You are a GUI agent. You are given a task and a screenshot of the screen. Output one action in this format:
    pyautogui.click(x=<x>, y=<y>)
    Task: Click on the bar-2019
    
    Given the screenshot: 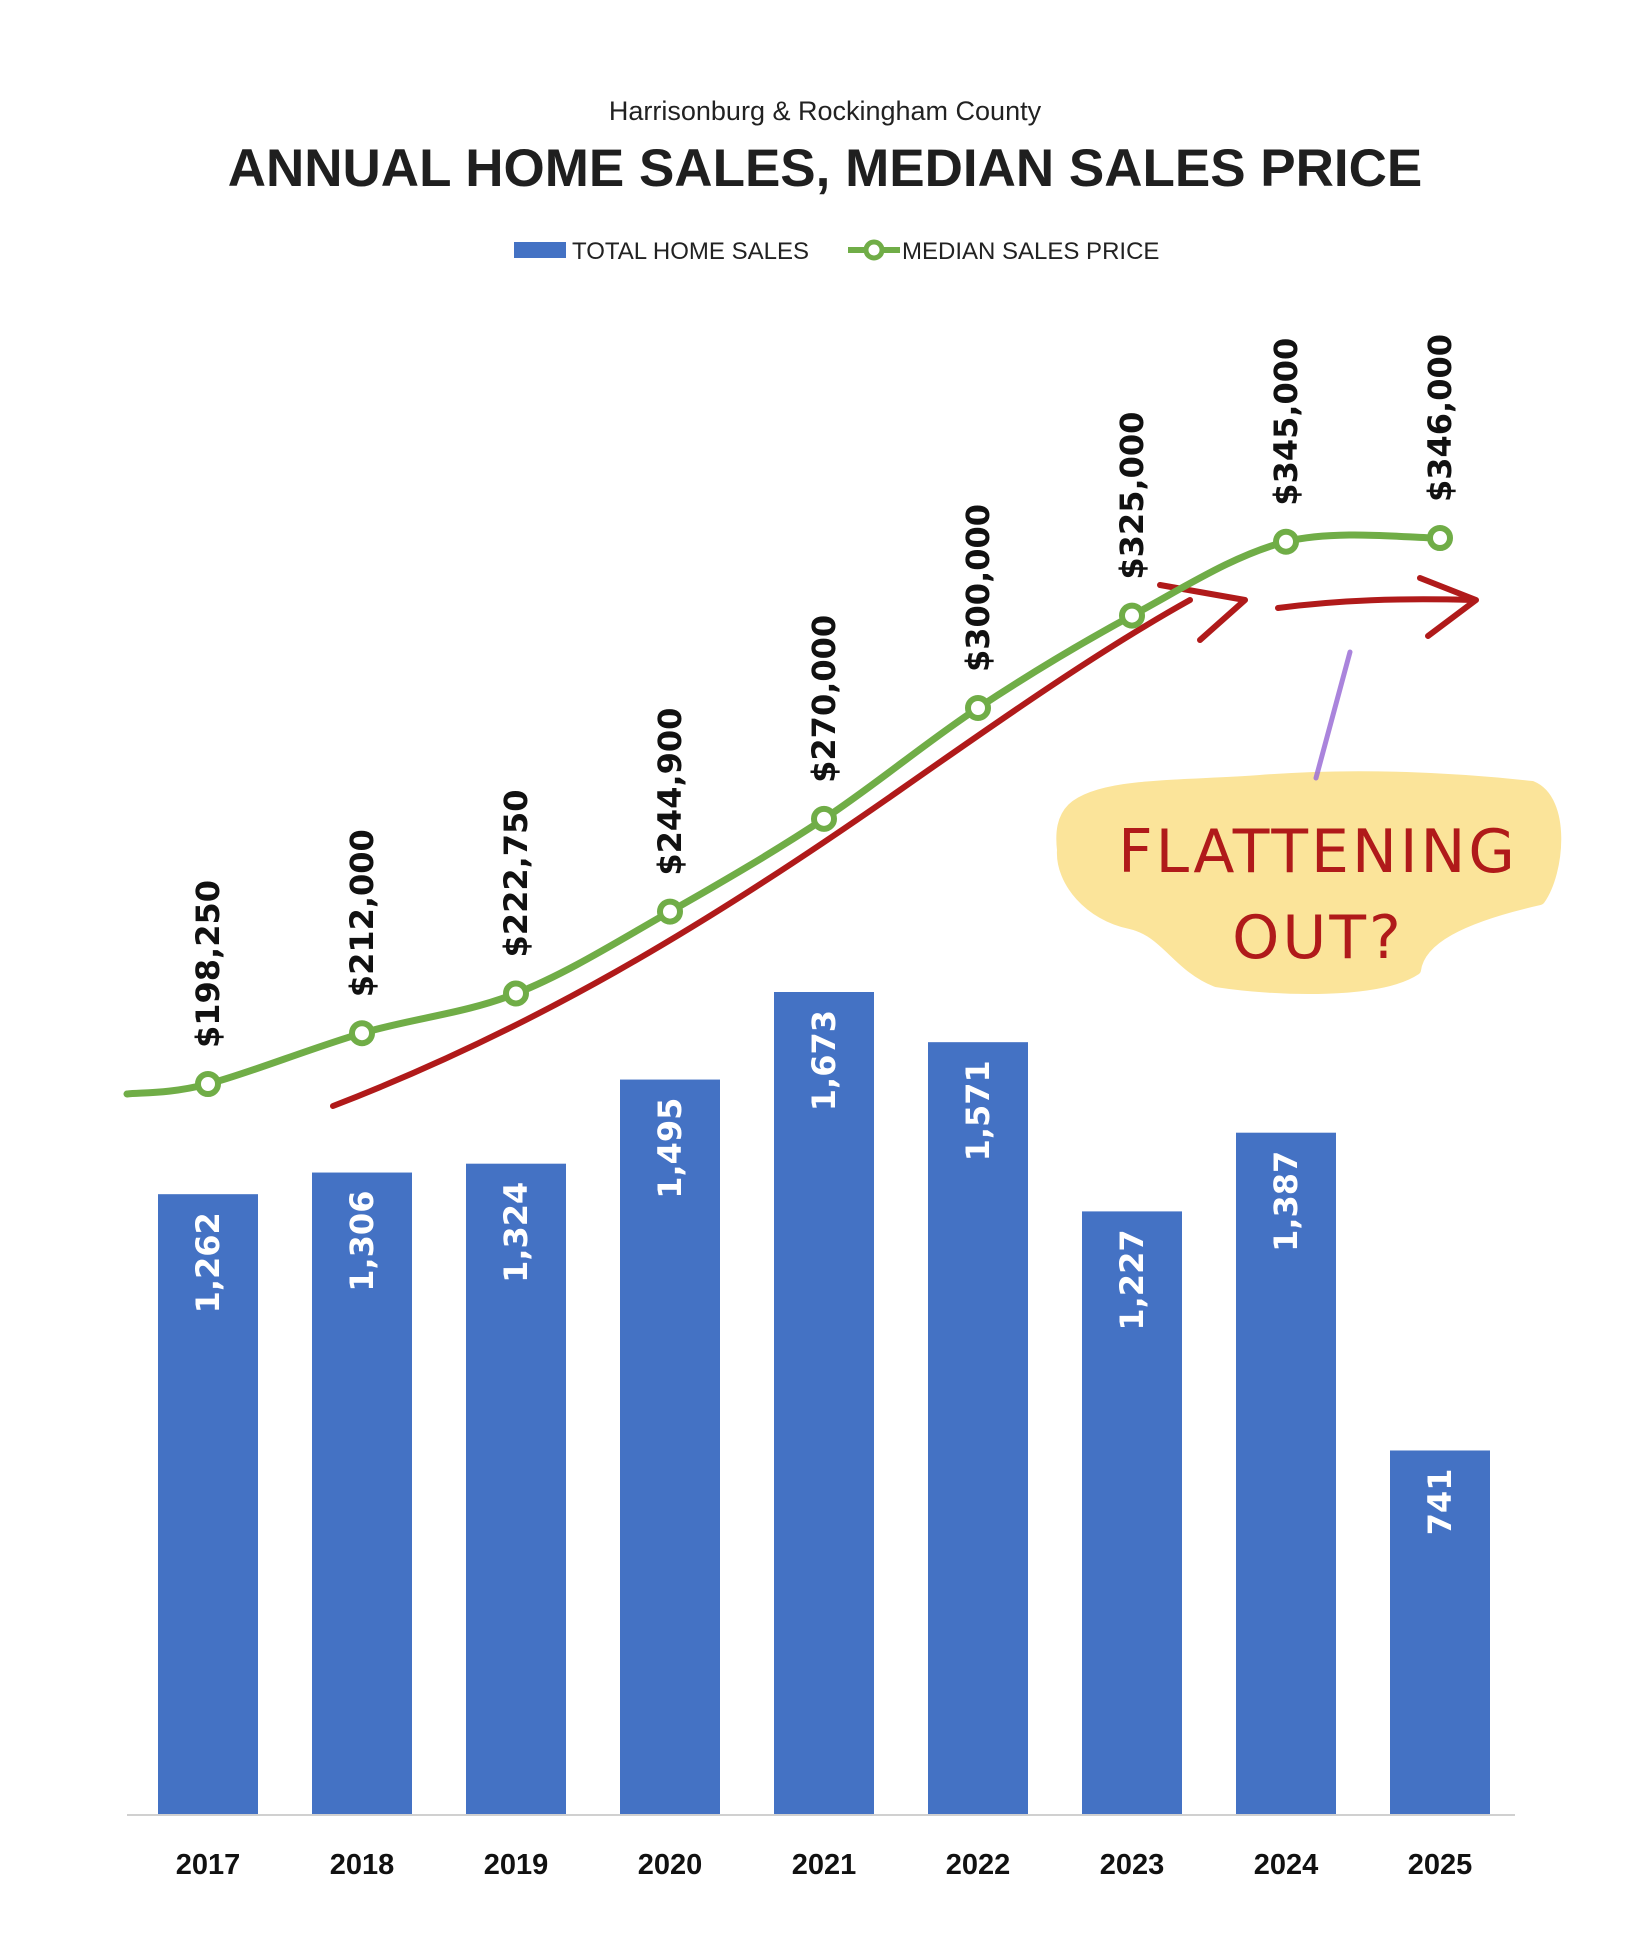 What is the action you would take?
    pyautogui.click(x=516, y=1489)
    